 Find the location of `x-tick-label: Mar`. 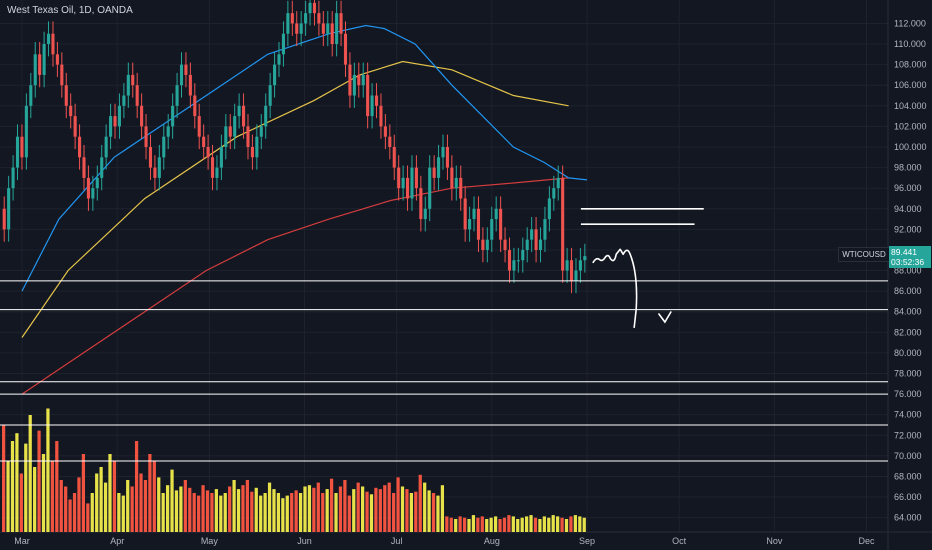

x-tick-label: Mar is located at coordinates (22, 541).